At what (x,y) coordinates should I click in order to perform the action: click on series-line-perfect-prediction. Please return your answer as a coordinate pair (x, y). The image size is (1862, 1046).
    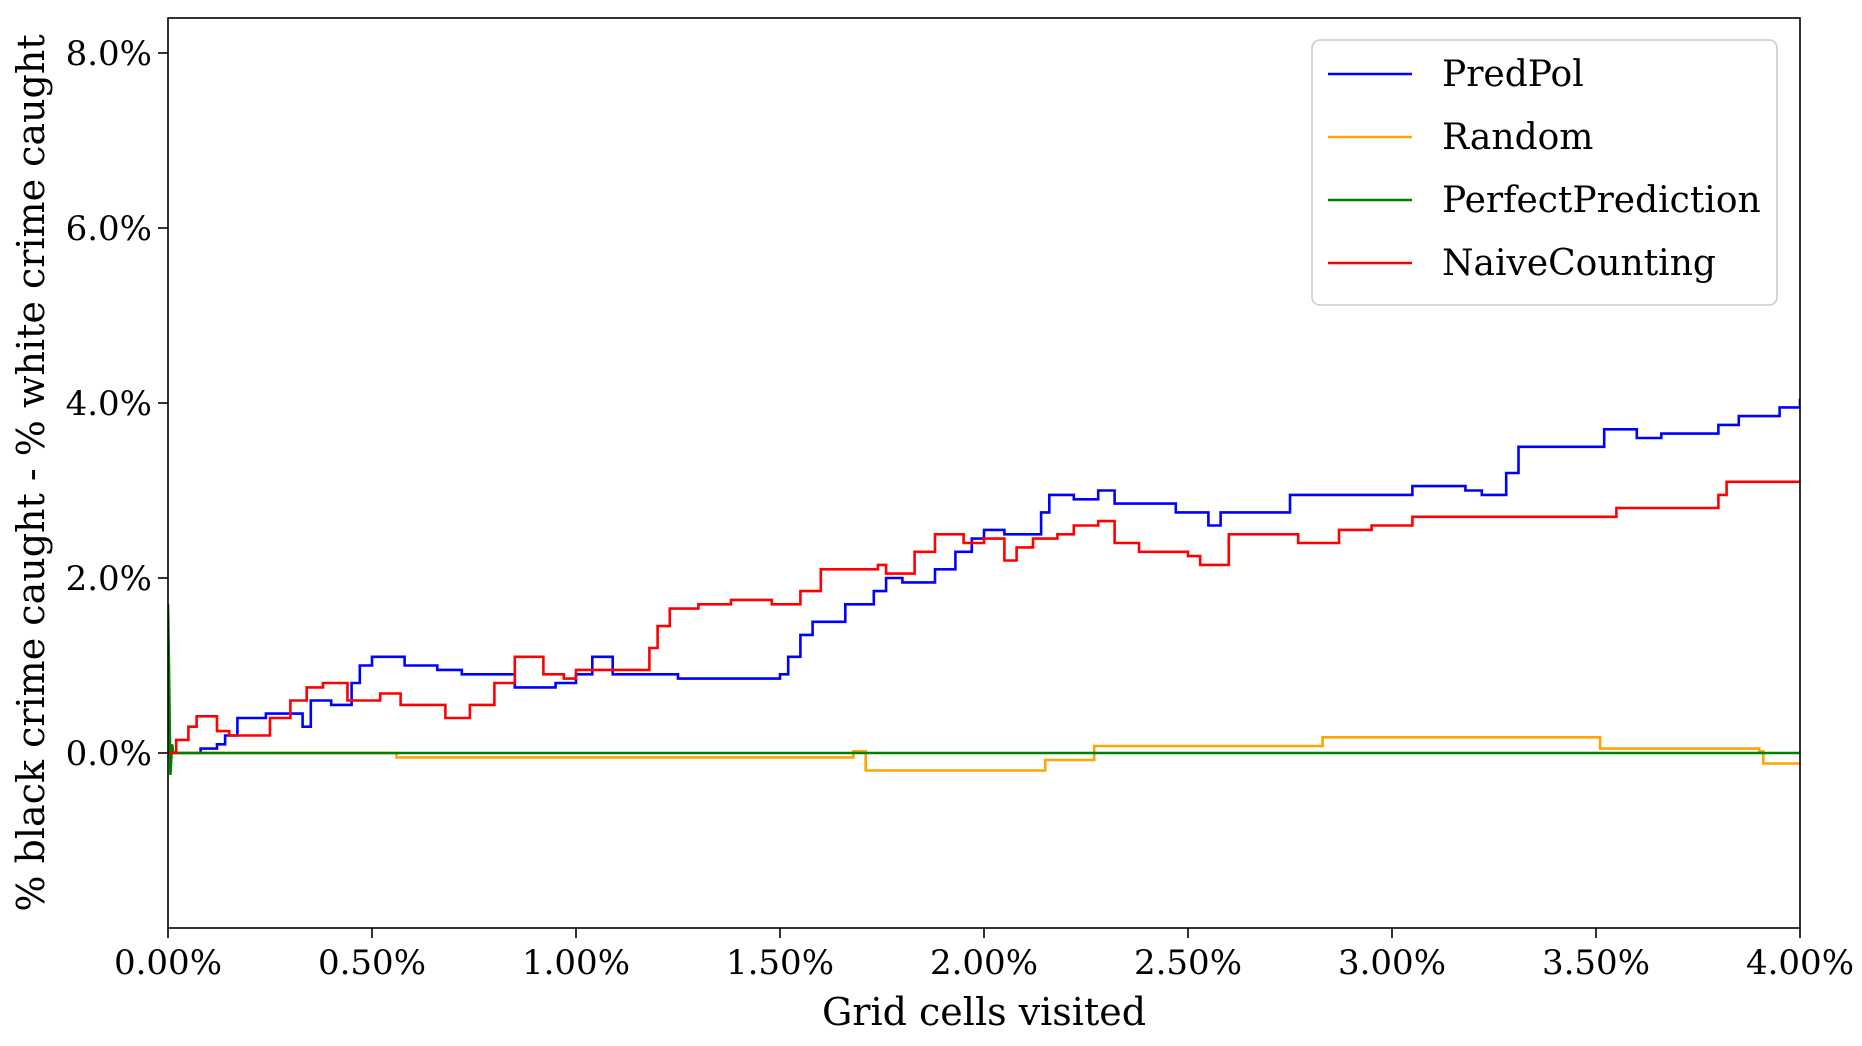
    Looking at the image, I should click on (984, 689).